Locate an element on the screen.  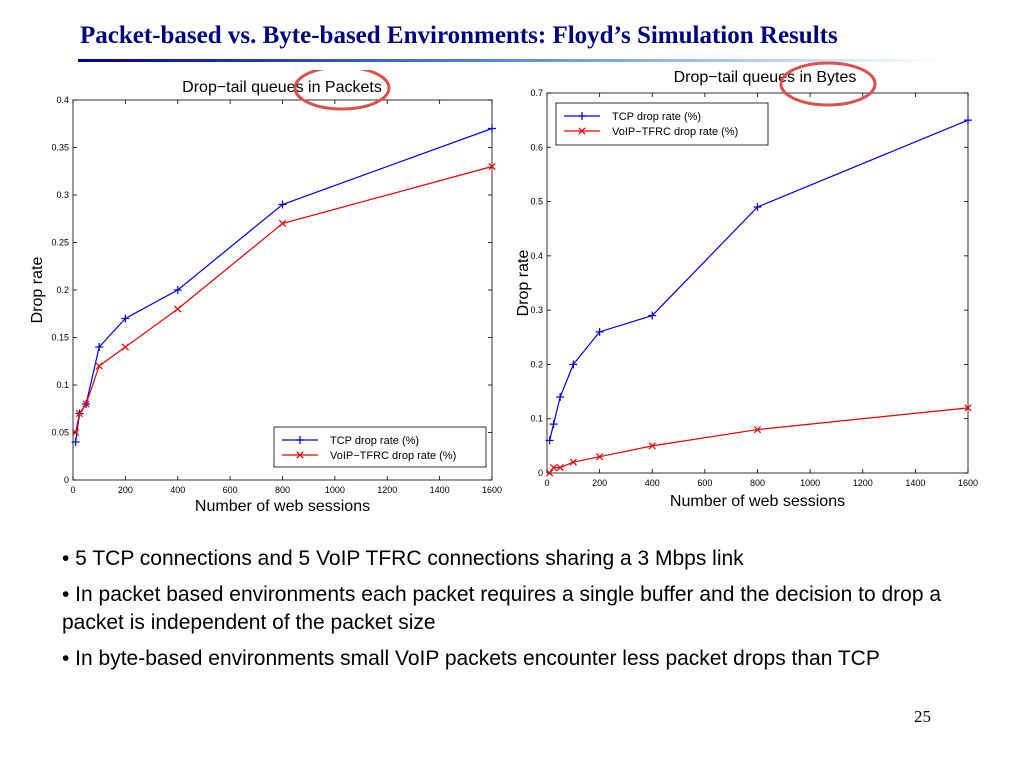
y-tick-label: 0.5 is located at coordinates (536, 202).